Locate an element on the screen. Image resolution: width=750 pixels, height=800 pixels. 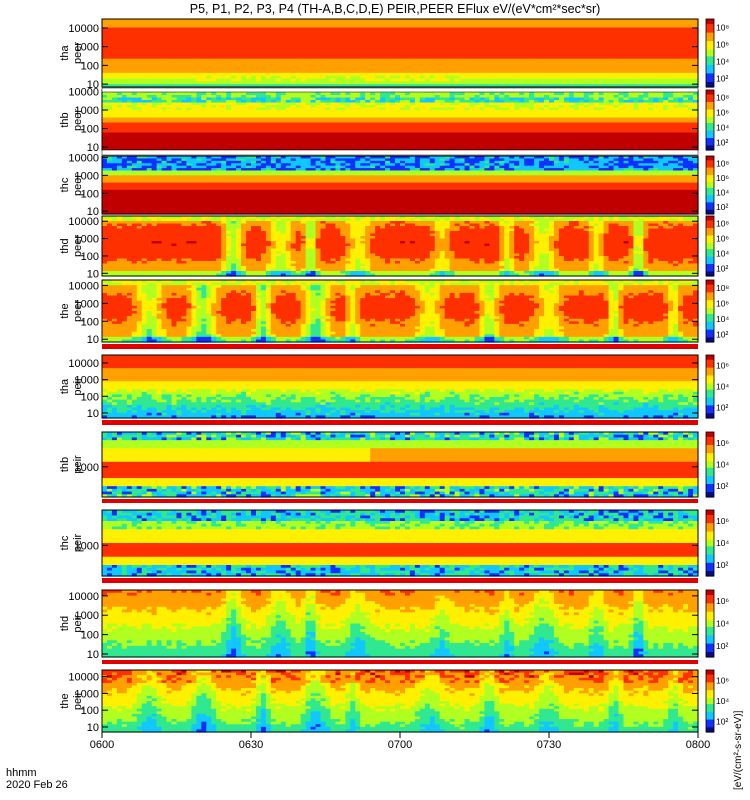
colorbar-tick-label: 10⁶ is located at coordinates (722, 45).